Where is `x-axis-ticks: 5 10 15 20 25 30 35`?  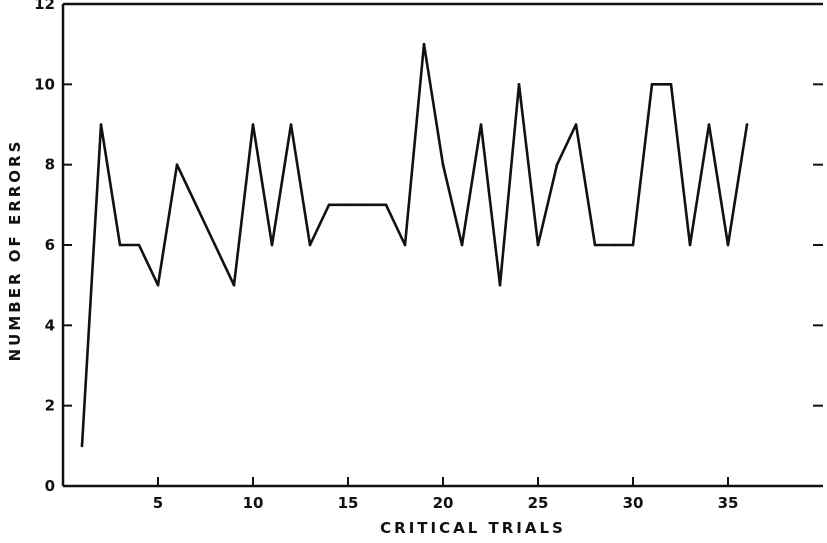
x-axis-ticks: 5 10 15 20 25 30 35 is located at coordinates (446, 494).